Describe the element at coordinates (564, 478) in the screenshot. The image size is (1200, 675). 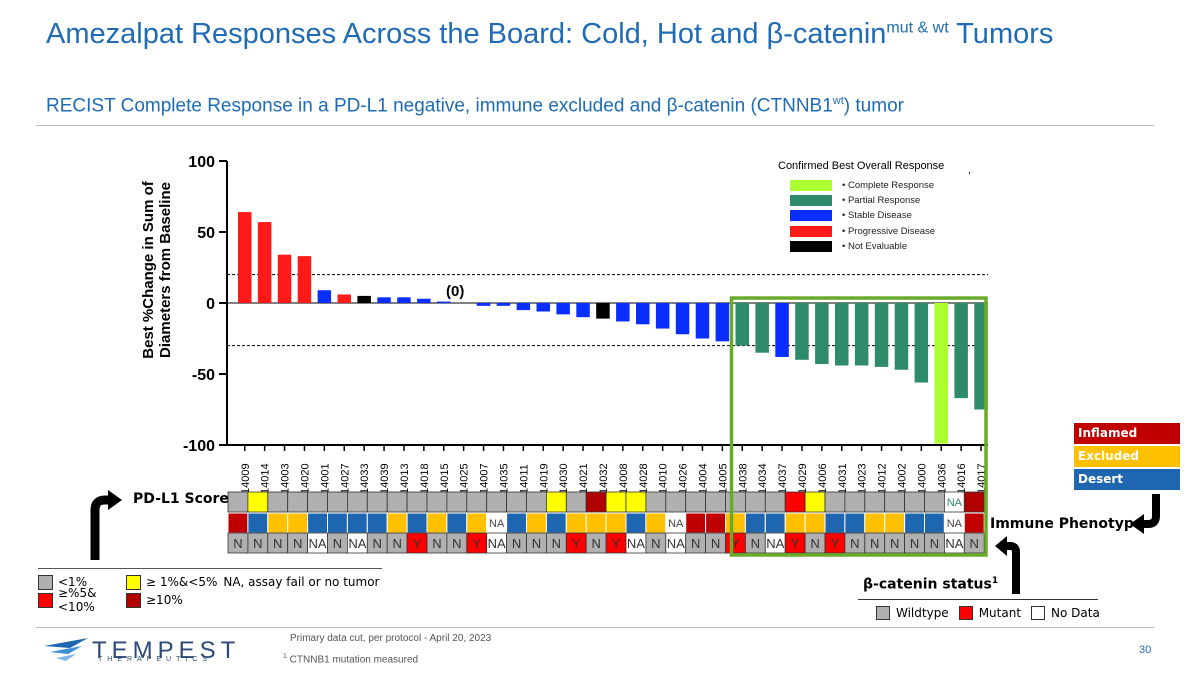
I see `x-tick-label: 14030` at that location.